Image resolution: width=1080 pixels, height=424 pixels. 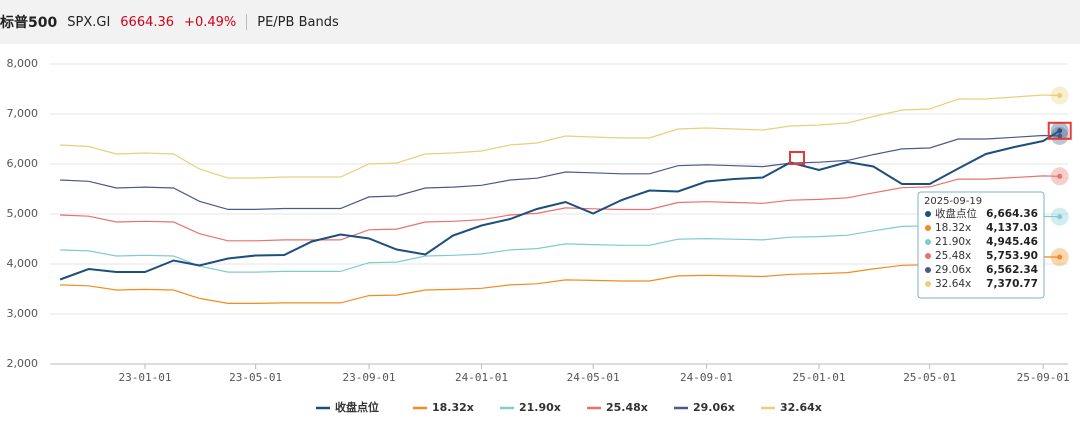 I want to click on y-tick-label: 2,000, so click(x=23, y=363).